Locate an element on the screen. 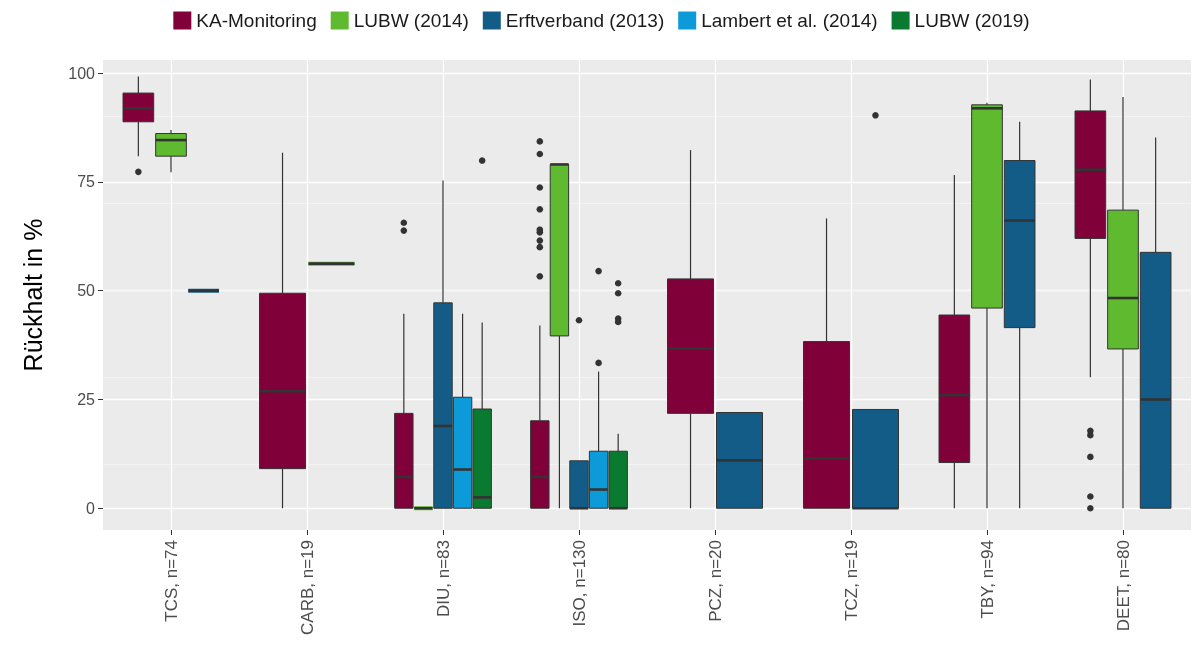 The image size is (1203, 657). legend-label: Lambert et al. (2014) is located at coordinates (789, 20).